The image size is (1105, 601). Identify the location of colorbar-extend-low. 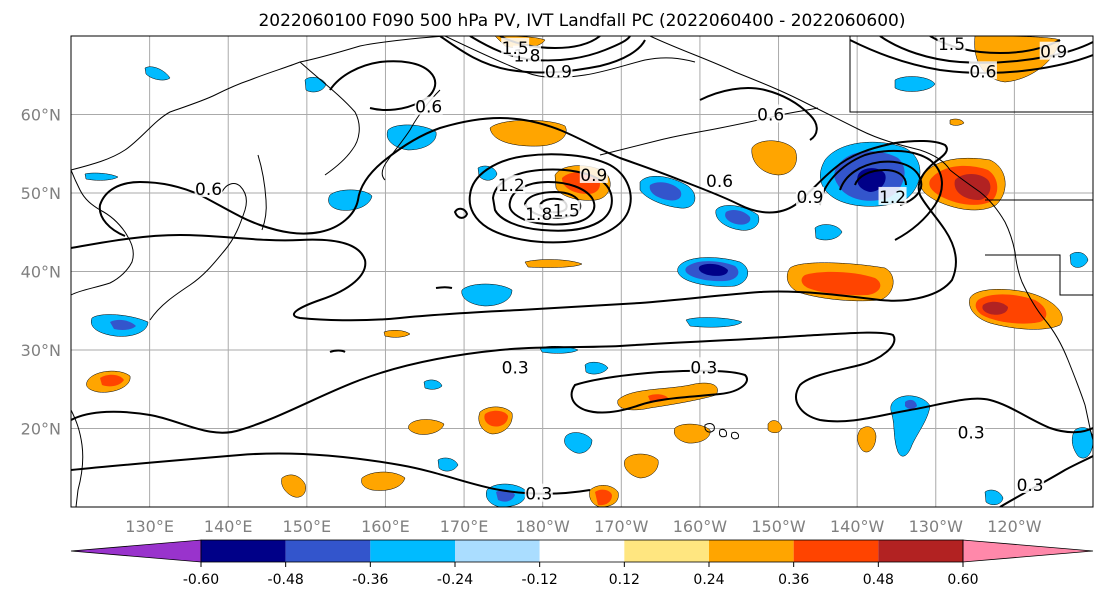
(136, 551).